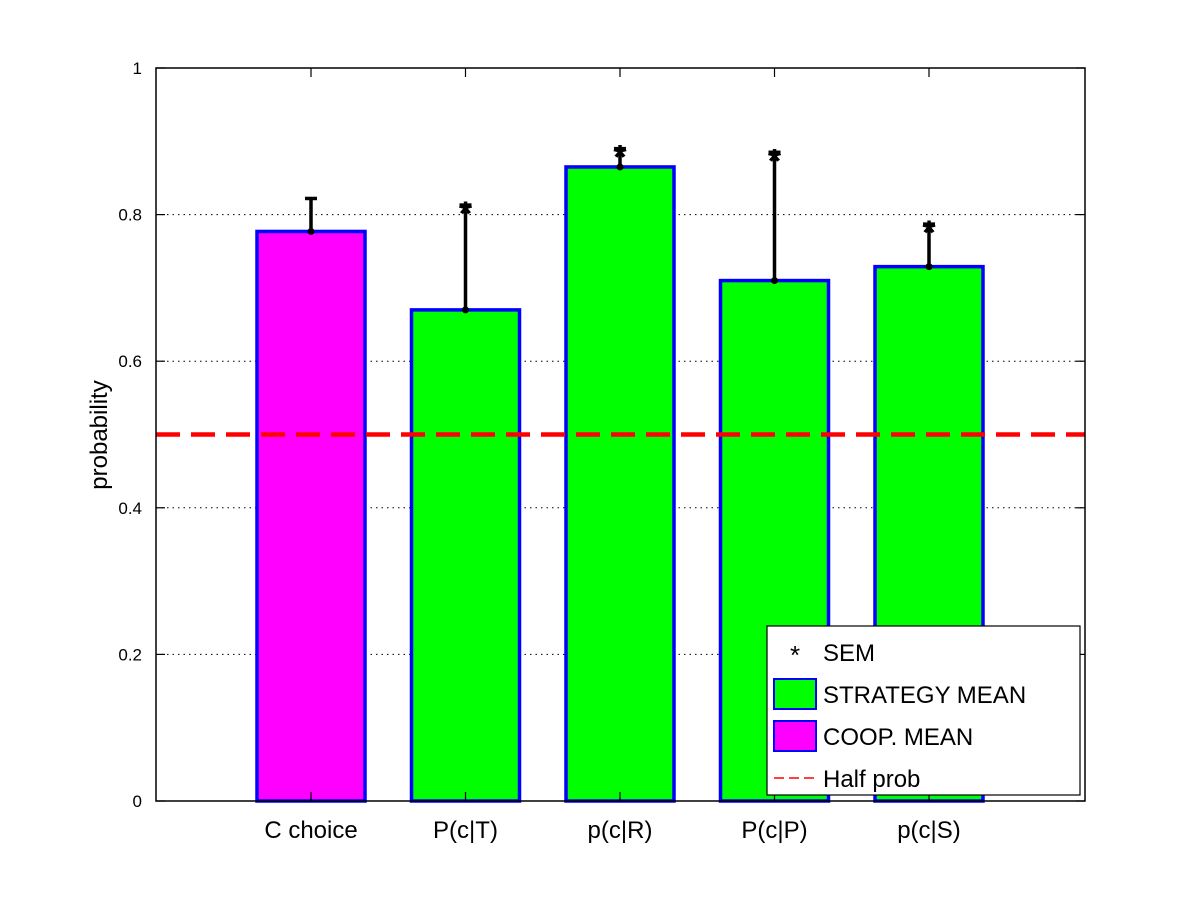 The height and width of the screenshot is (900, 1200). What do you see at coordinates (795, 694) in the screenshot?
I see `legend-swatch-strategy` at bounding box center [795, 694].